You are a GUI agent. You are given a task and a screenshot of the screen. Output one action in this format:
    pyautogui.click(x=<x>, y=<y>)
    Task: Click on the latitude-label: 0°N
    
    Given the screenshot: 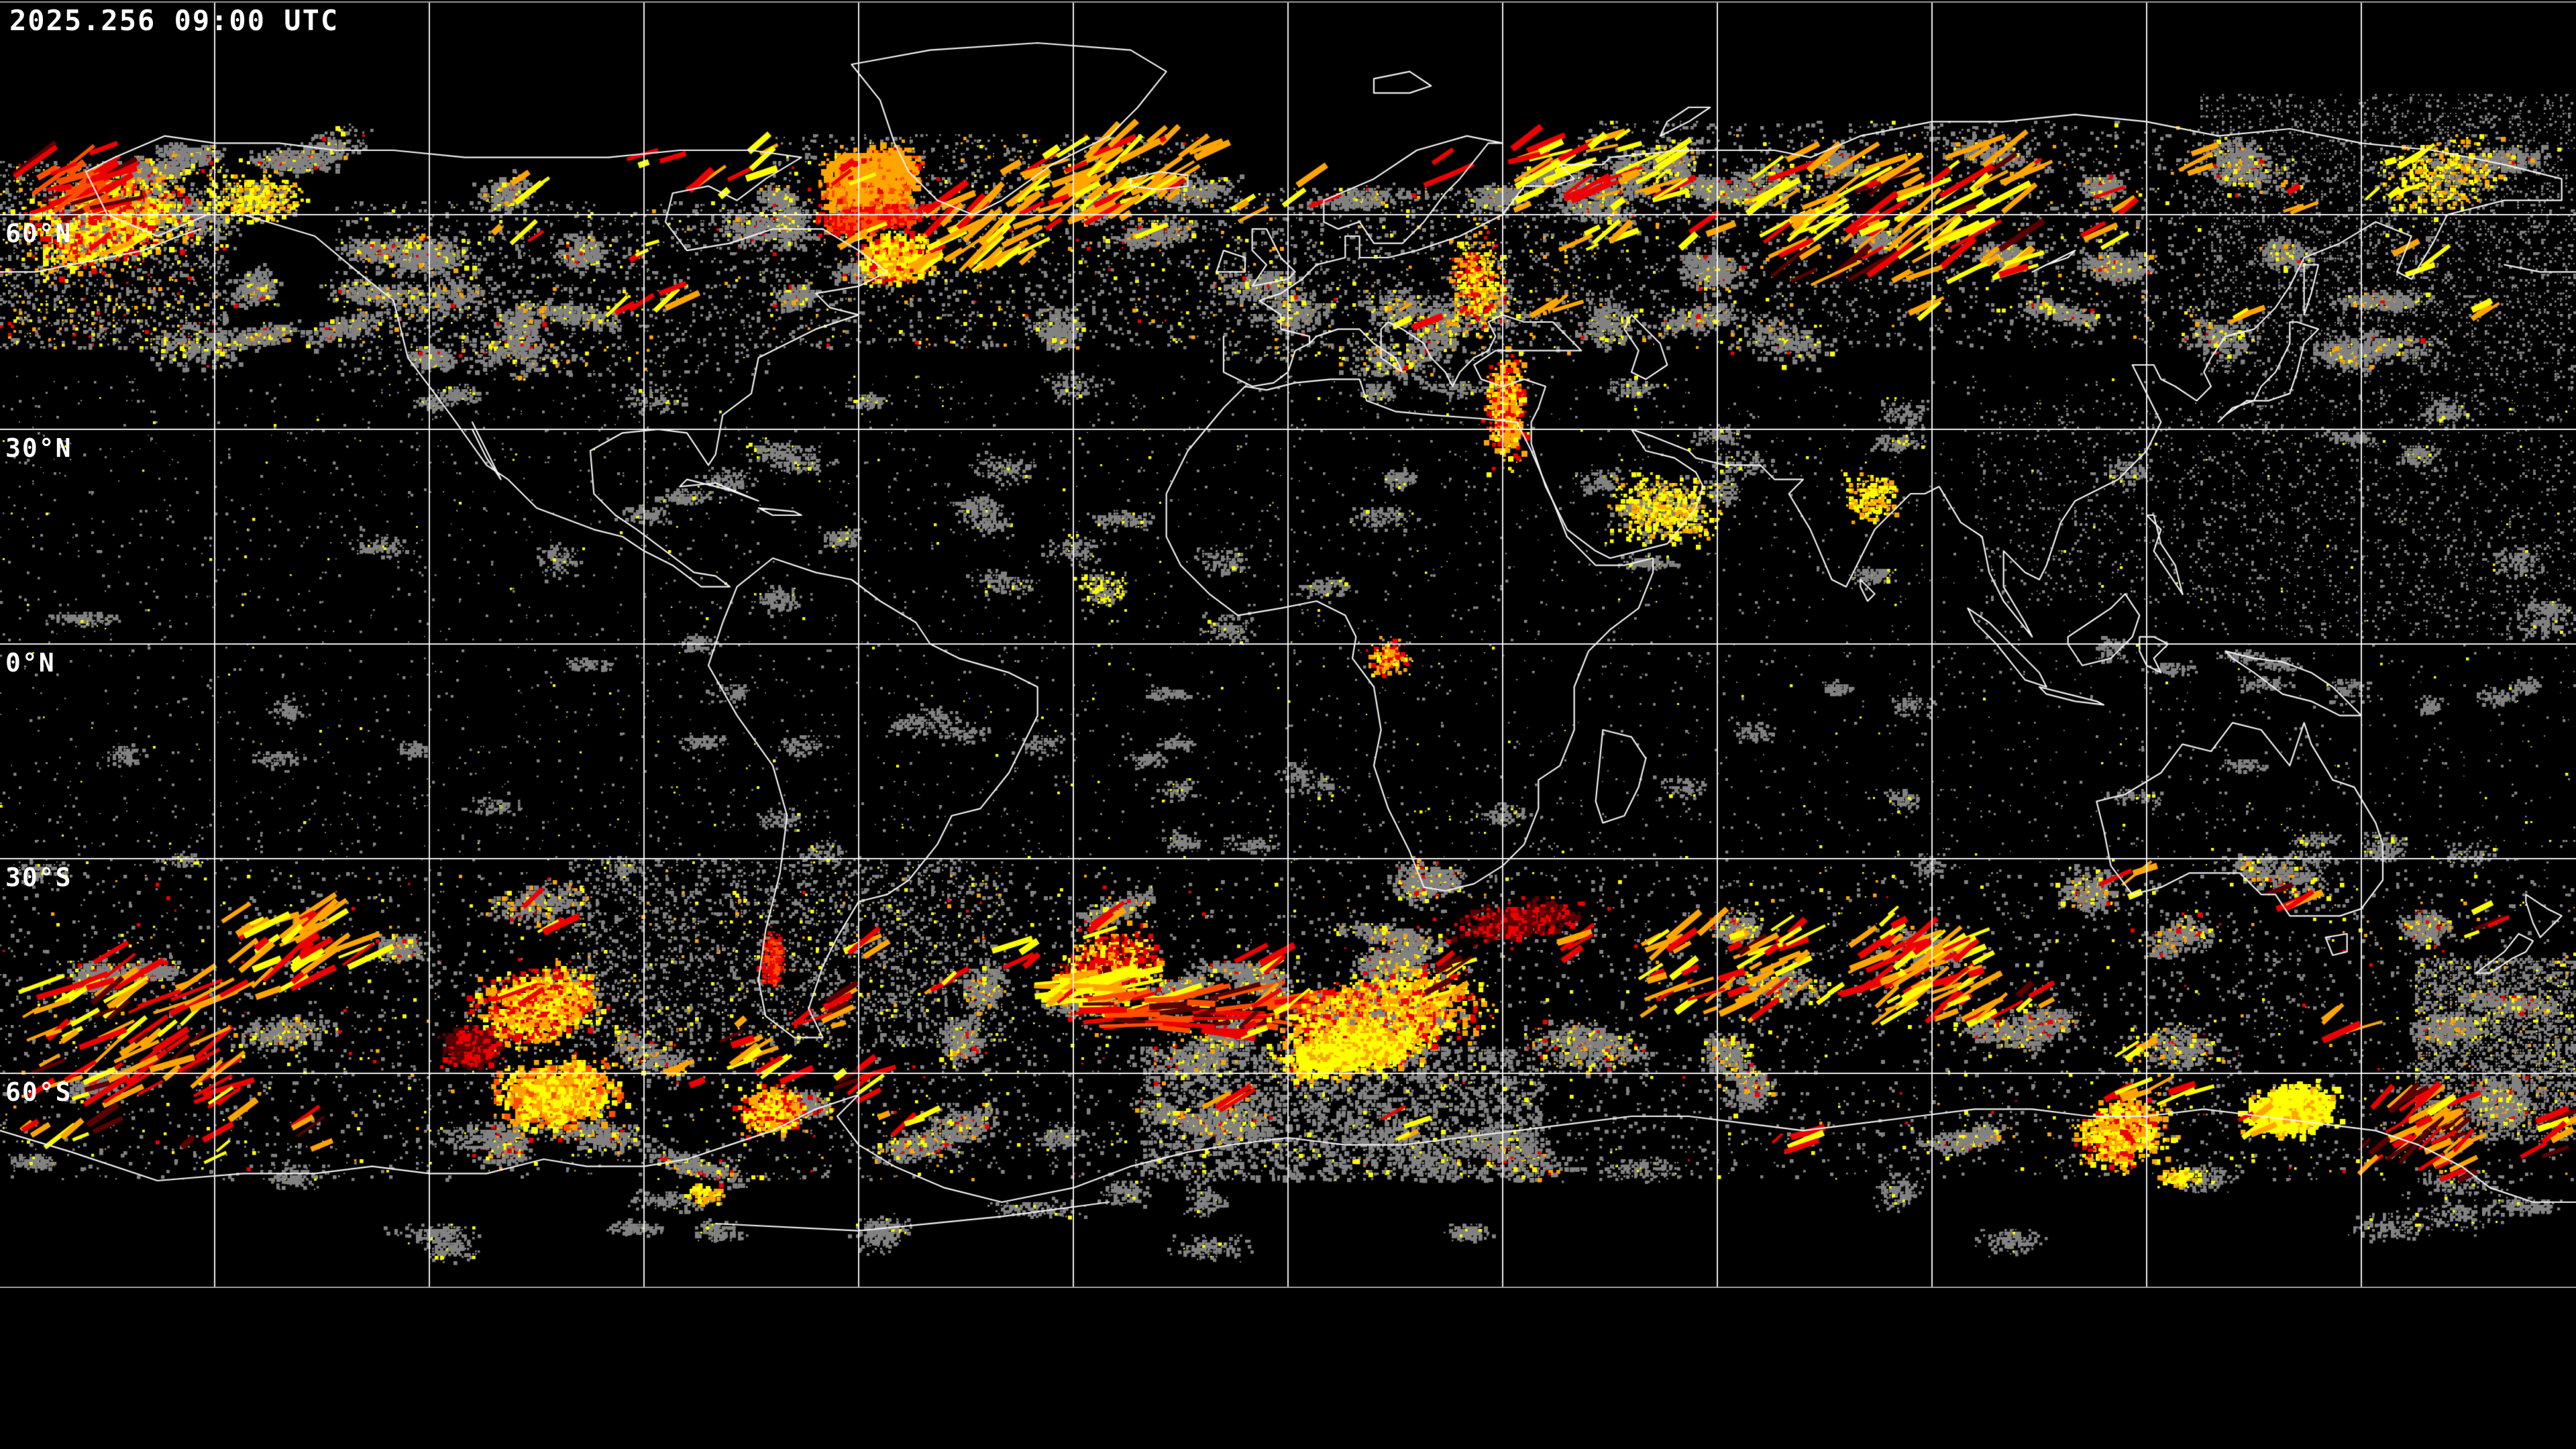 What is the action you would take?
    pyautogui.click(x=30, y=663)
    